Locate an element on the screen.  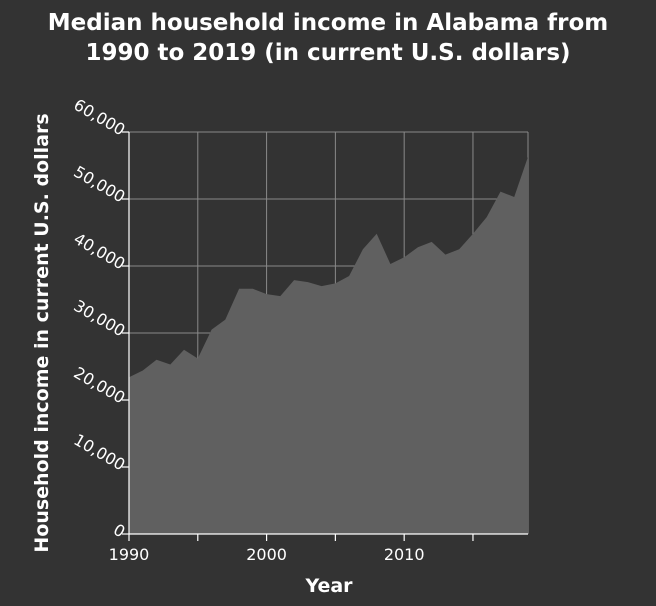
y-axis-title: Household income in current U.S. dollars is located at coordinates (42, 332).